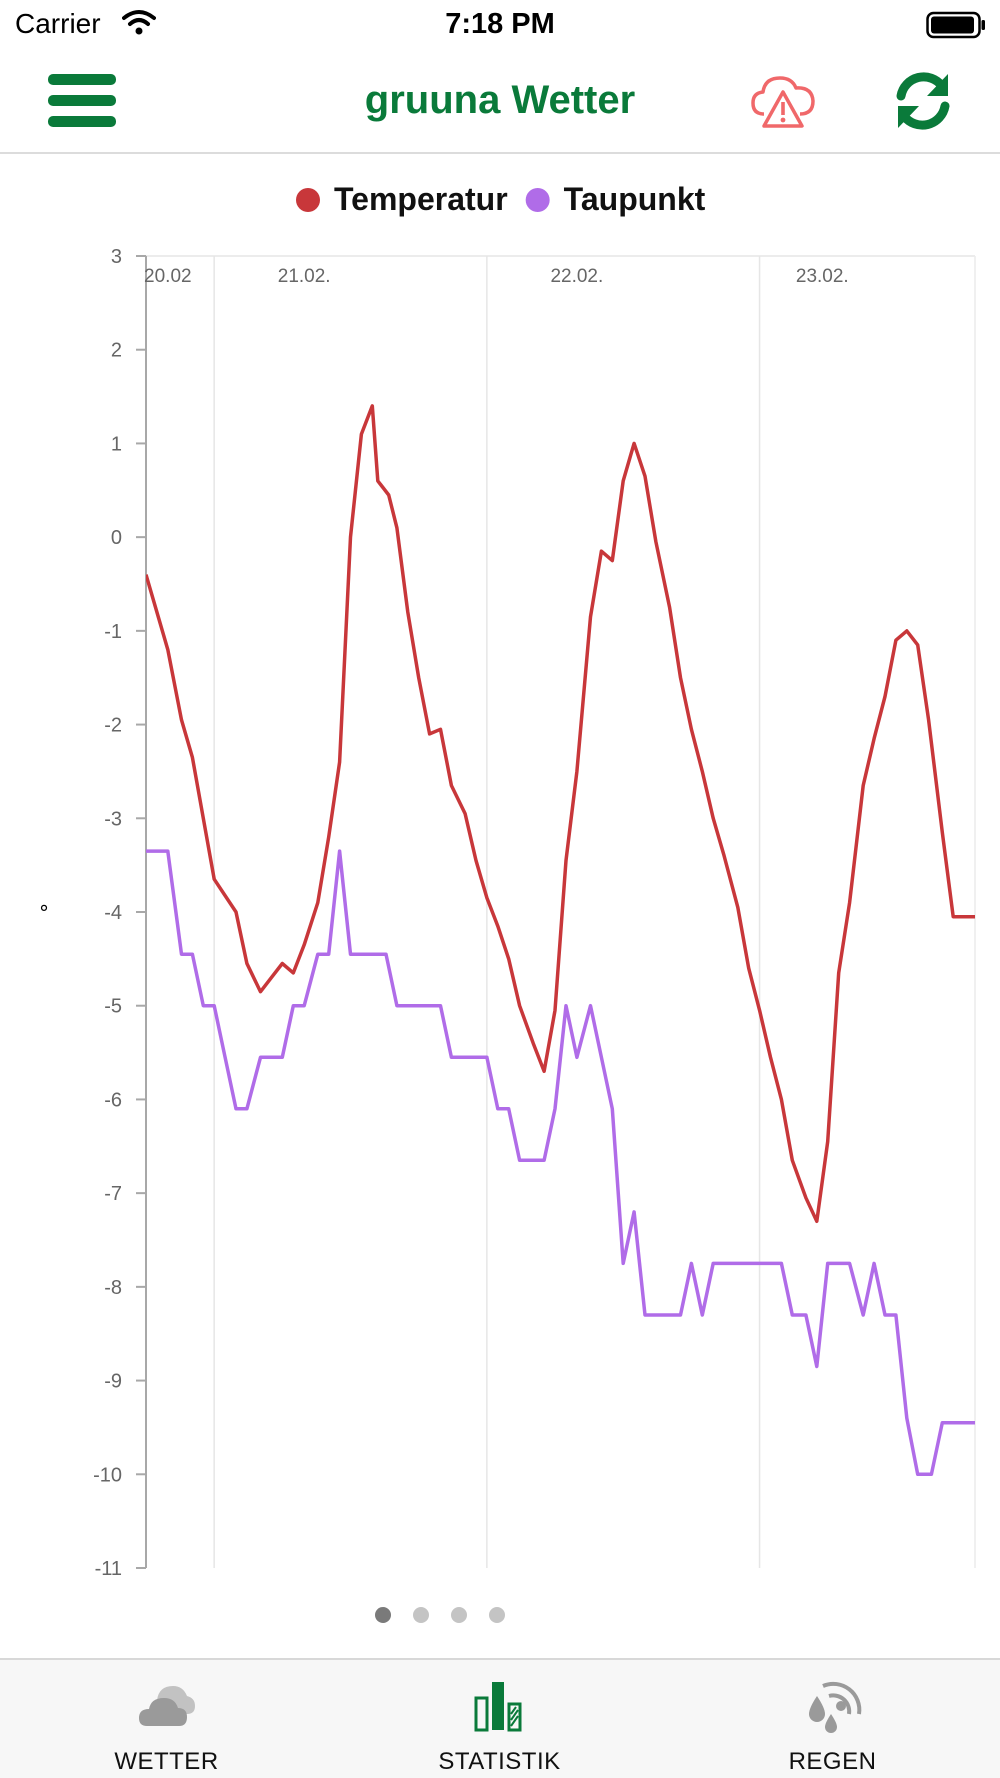  What do you see at coordinates (113, 913) in the screenshot?
I see `y-tick-label: -4` at bounding box center [113, 913].